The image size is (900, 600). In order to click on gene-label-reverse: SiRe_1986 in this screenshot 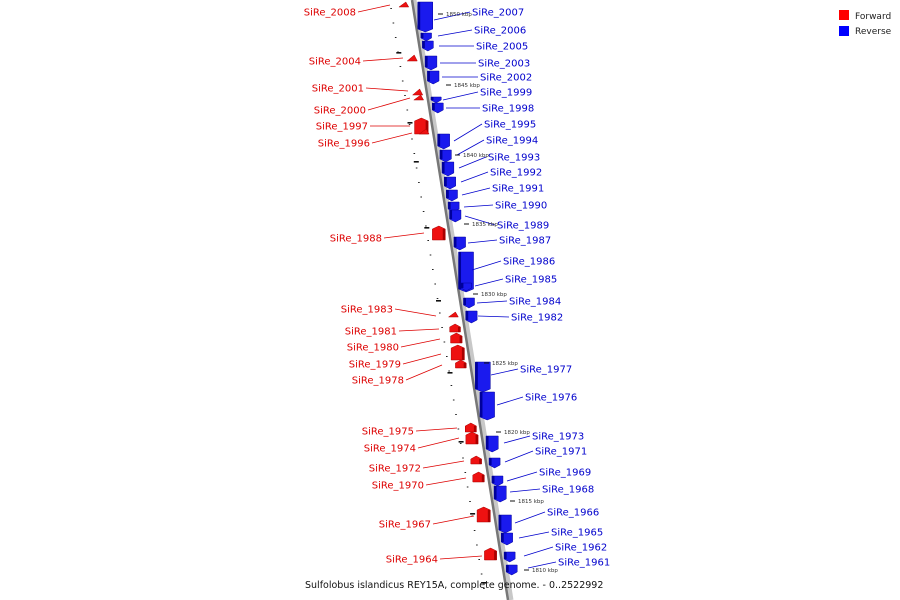, I will do `click(529, 262)`.